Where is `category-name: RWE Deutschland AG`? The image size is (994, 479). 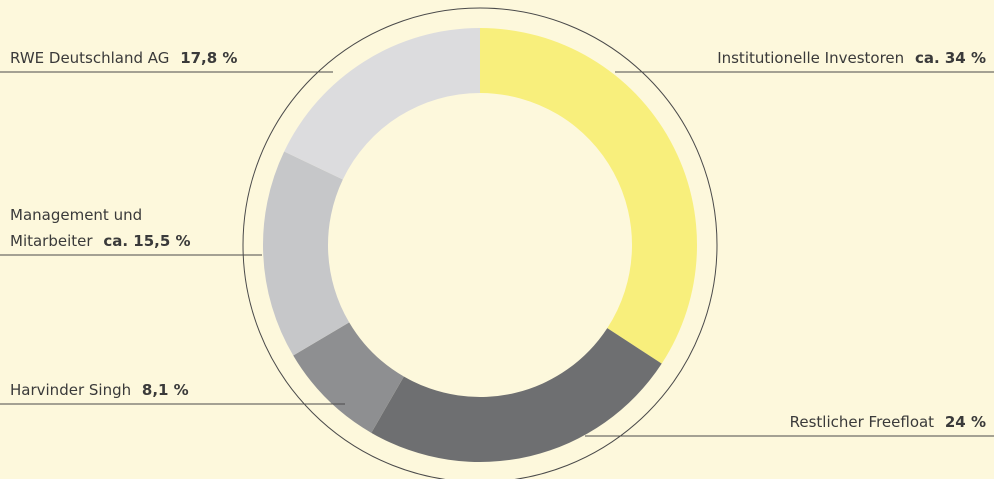 category-name: RWE Deutschland AG is located at coordinates (90, 58).